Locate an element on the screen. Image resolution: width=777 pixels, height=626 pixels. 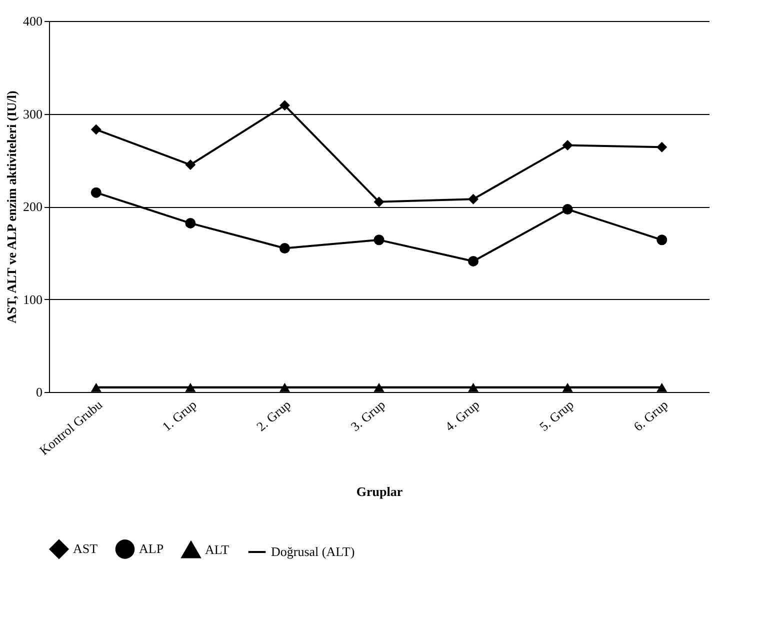
x-axis-title: Gruplar is located at coordinates (379, 491).